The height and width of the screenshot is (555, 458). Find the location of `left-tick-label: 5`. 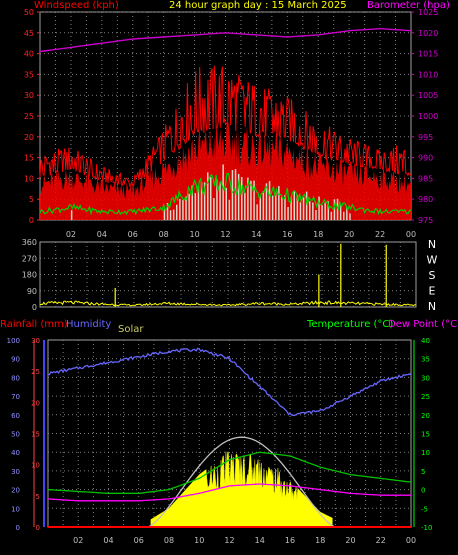

left-tick-label: 5 is located at coordinates (31, 199).